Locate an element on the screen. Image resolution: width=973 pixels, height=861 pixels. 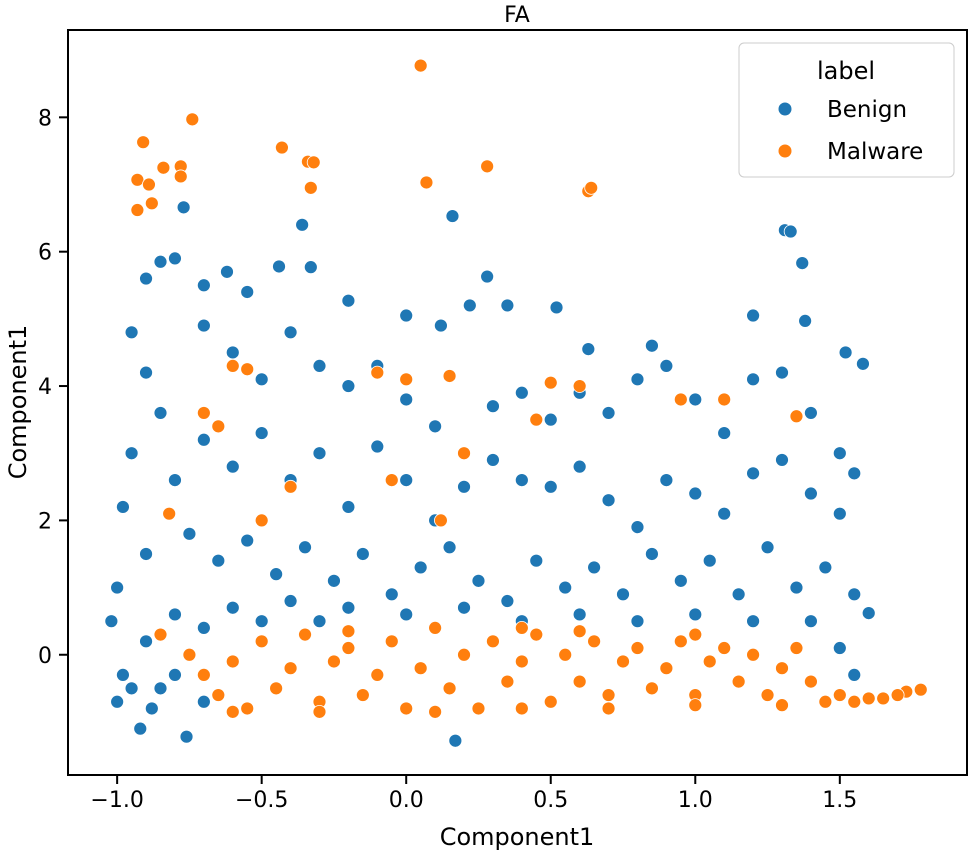
x-tick-label: −0.5 is located at coordinates (261, 800).